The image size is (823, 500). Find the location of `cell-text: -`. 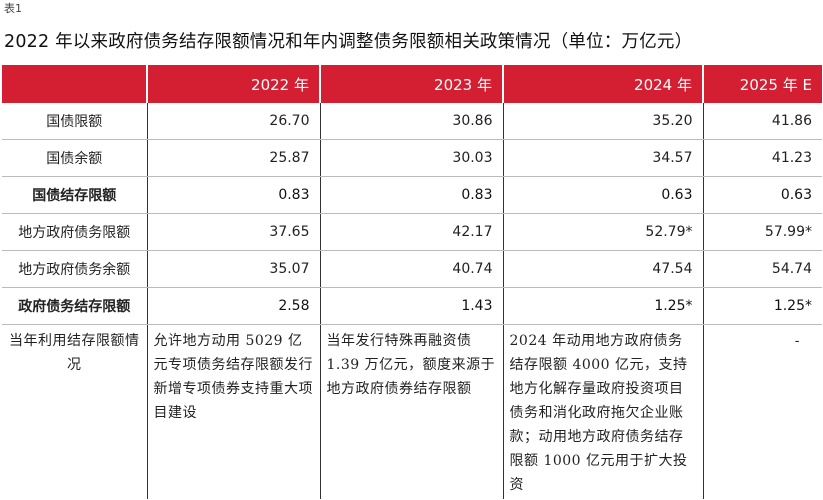

cell-text: - is located at coordinates (762, 411).